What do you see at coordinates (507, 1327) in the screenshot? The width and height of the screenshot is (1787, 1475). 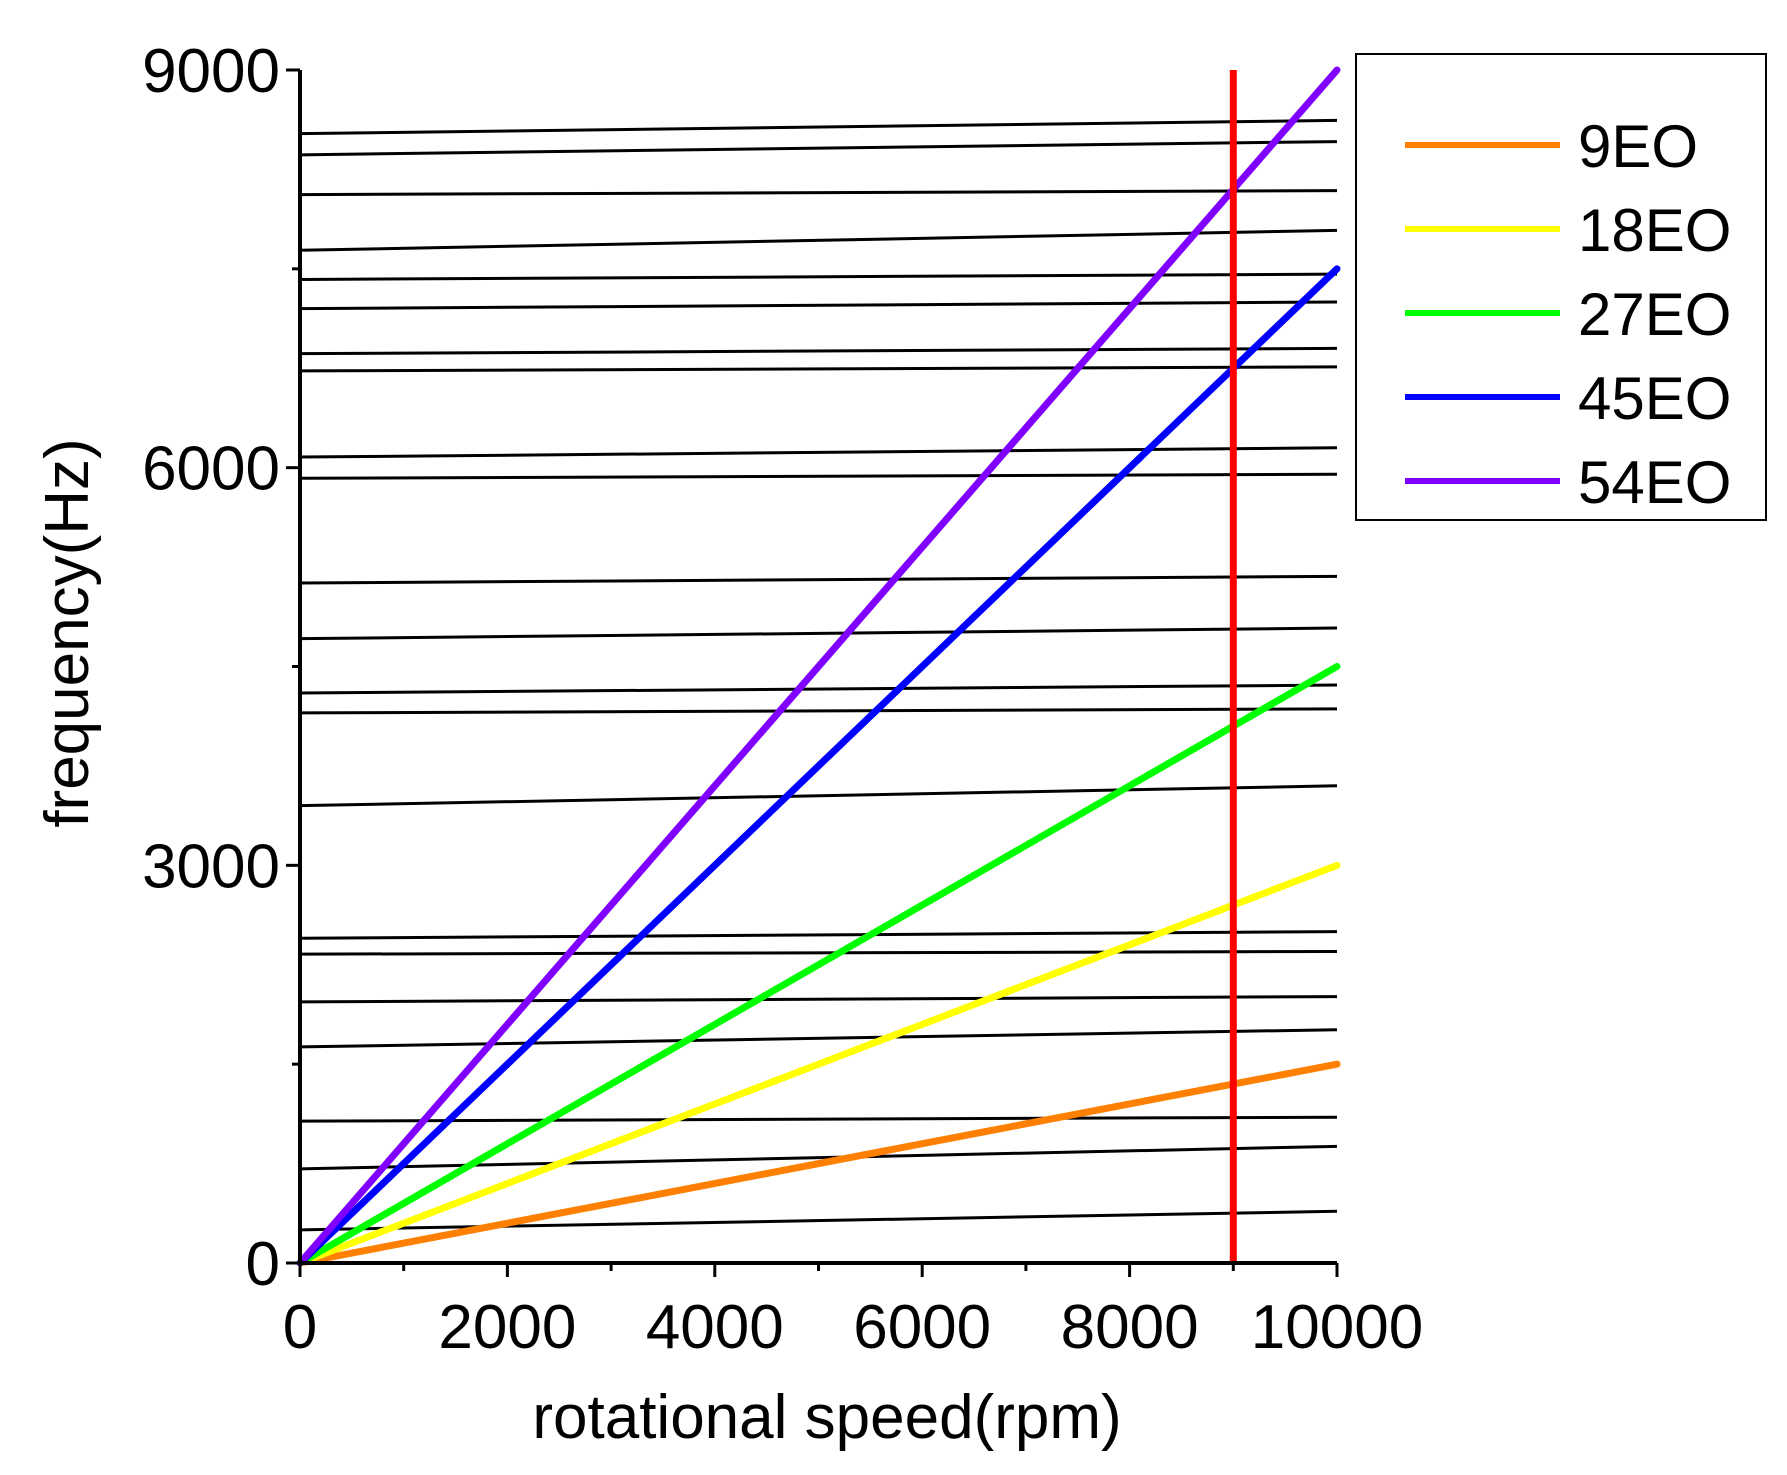 I see `x-tick-label: 2000` at bounding box center [507, 1327].